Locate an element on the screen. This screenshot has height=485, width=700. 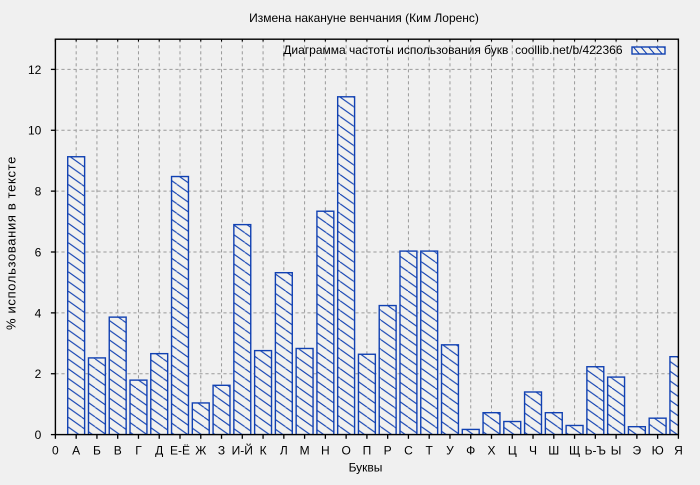
svg-text: 8 is located at coordinates (38, 192).